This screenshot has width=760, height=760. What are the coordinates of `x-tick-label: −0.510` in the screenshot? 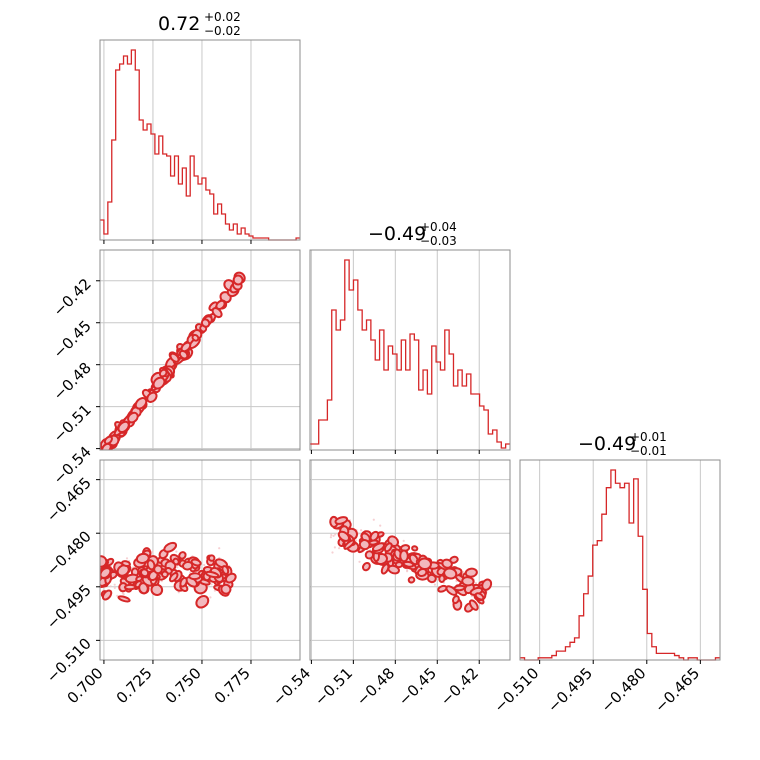 It's located at (516, 690).